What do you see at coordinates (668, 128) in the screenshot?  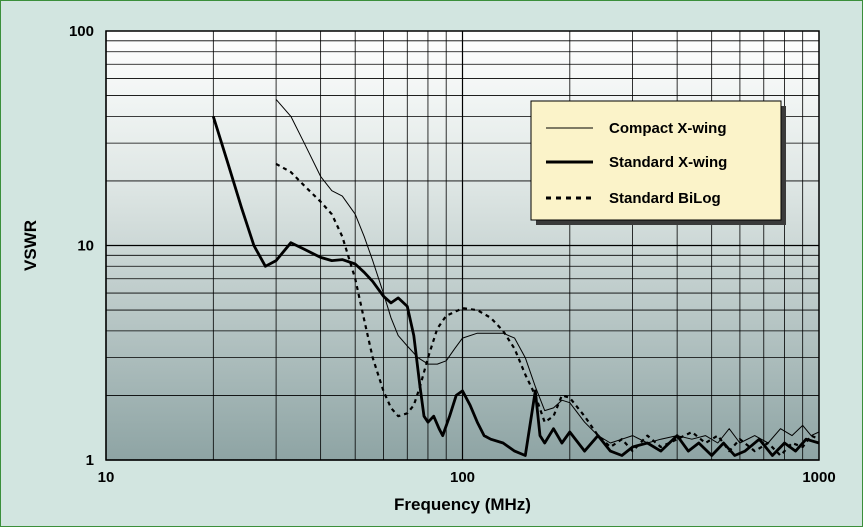 I see `legend-label-compact-x-wing: Compact X-wing` at bounding box center [668, 128].